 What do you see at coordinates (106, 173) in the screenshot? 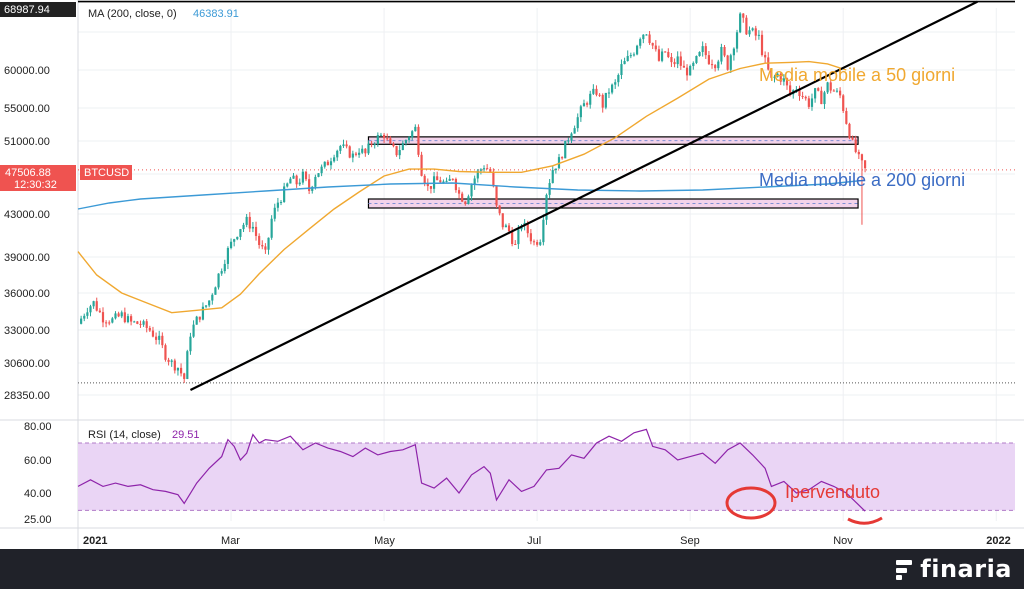
I see `symbol-label: BTCUSD` at bounding box center [106, 173].